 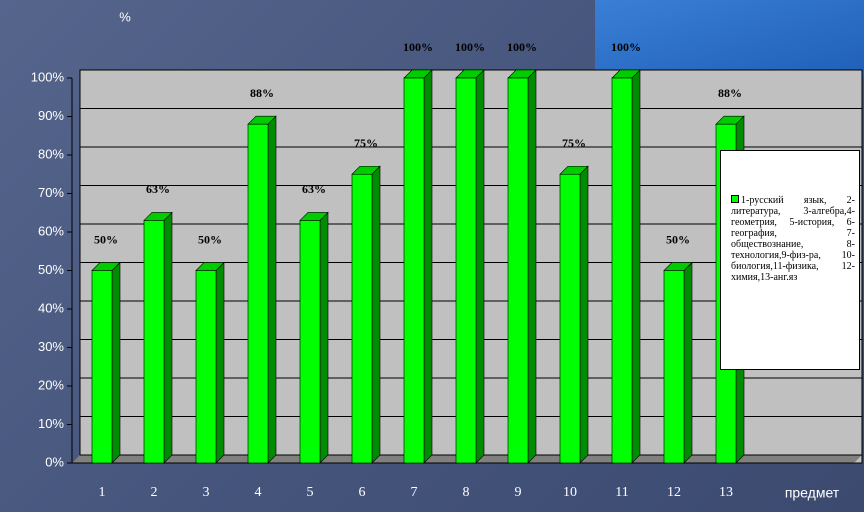 What do you see at coordinates (51, 346) in the screenshot?
I see `y-tick-label: 30%` at bounding box center [51, 346].